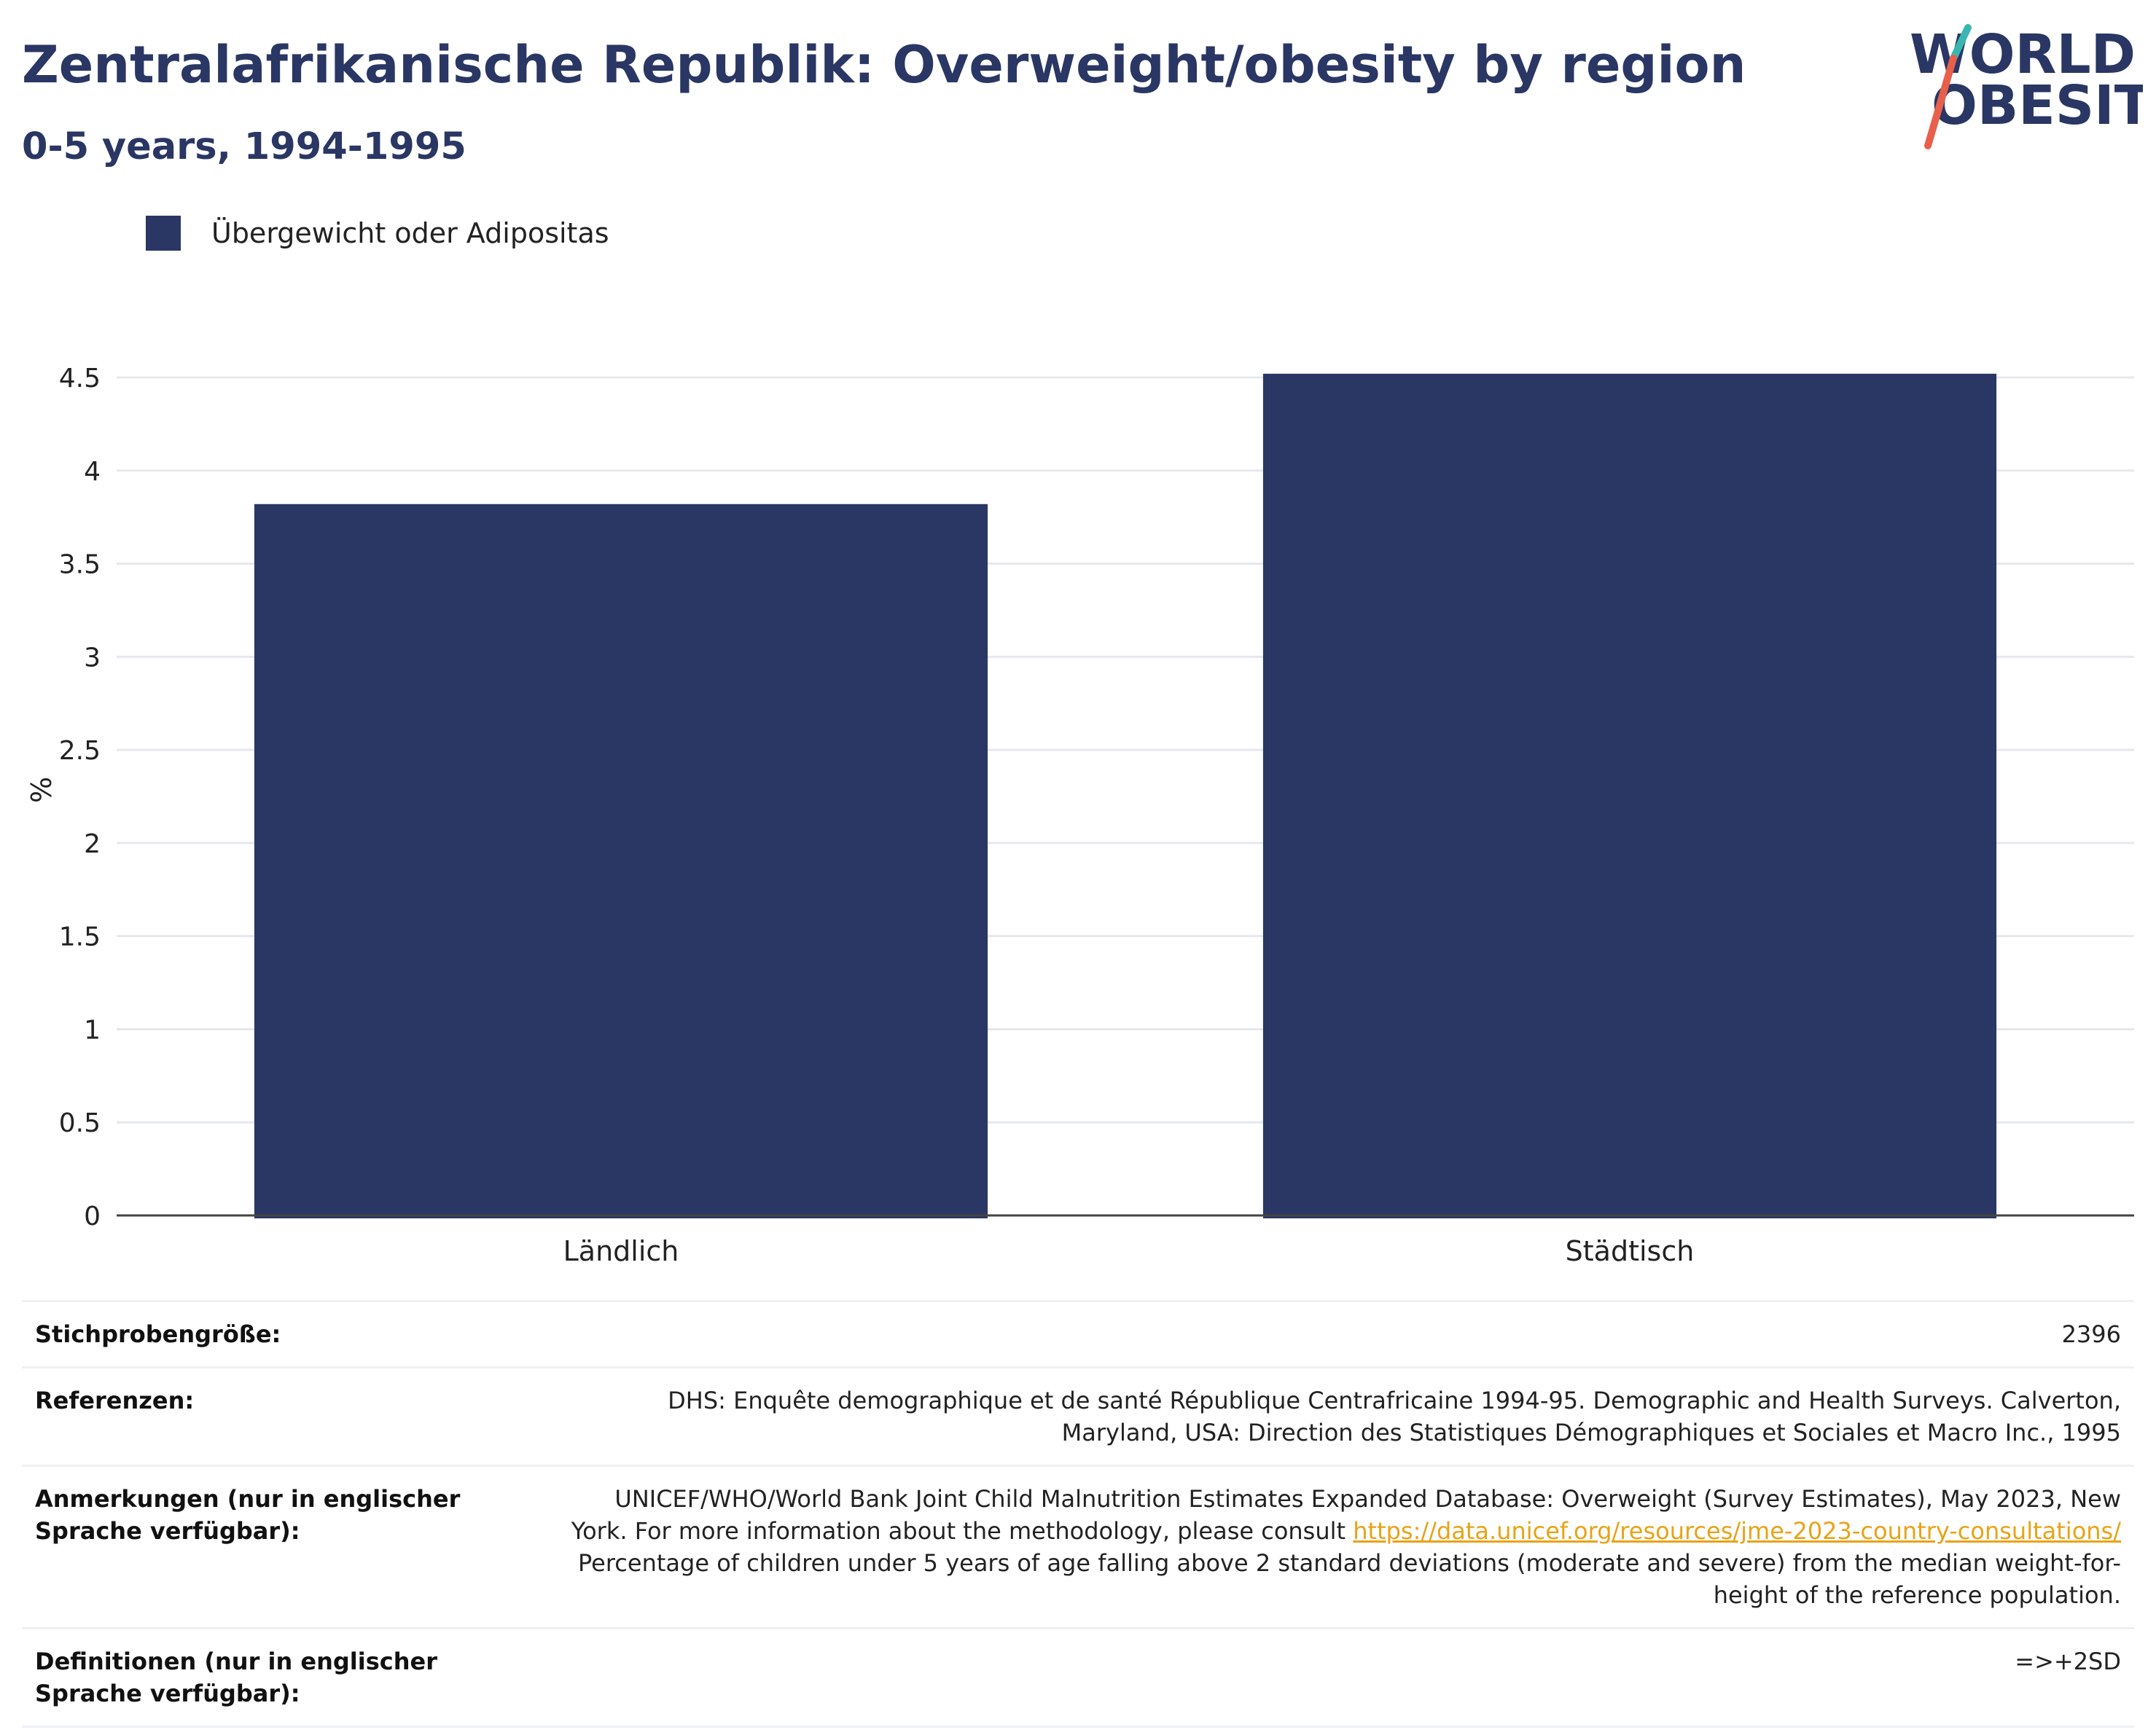 The image size is (2156, 1735). Describe the element at coordinates (93, 658) in the screenshot. I see `y-tick-label: 3` at that location.